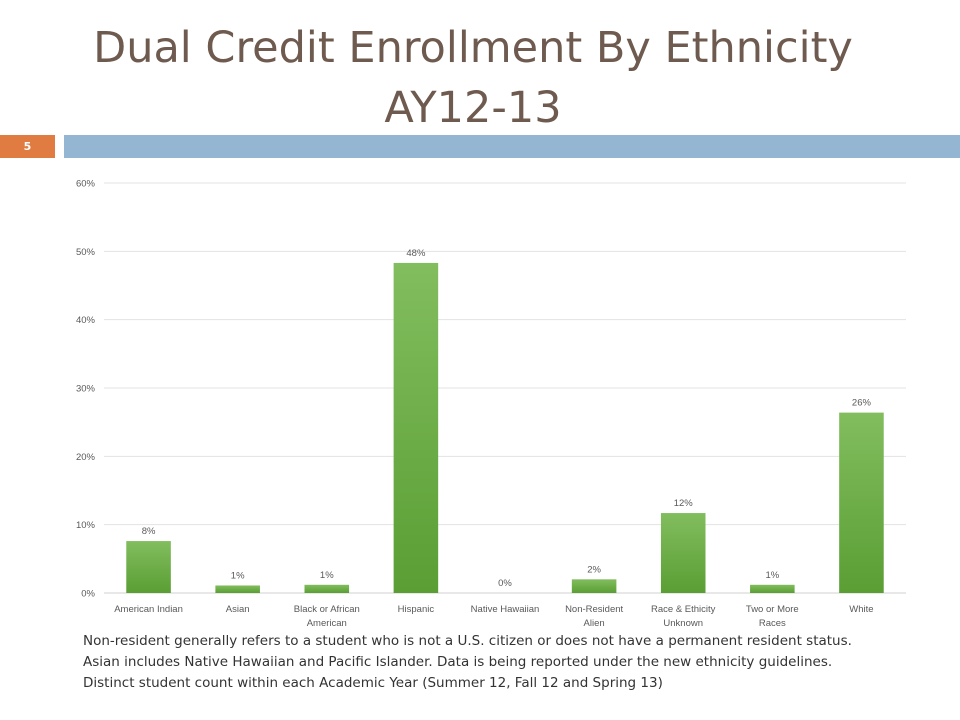 This screenshot has width=960, height=720. What do you see at coordinates (505, 609) in the screenshot?
I see `category-label: Native Hawaiian` at bounding box center [505, 609].